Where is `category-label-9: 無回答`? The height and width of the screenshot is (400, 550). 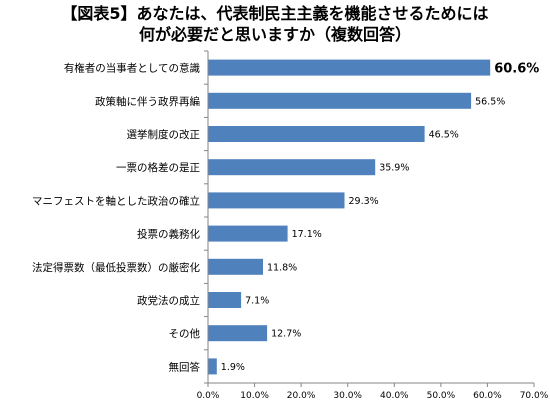 category-label-9: 無回答 is located at coordinates (185, 366).